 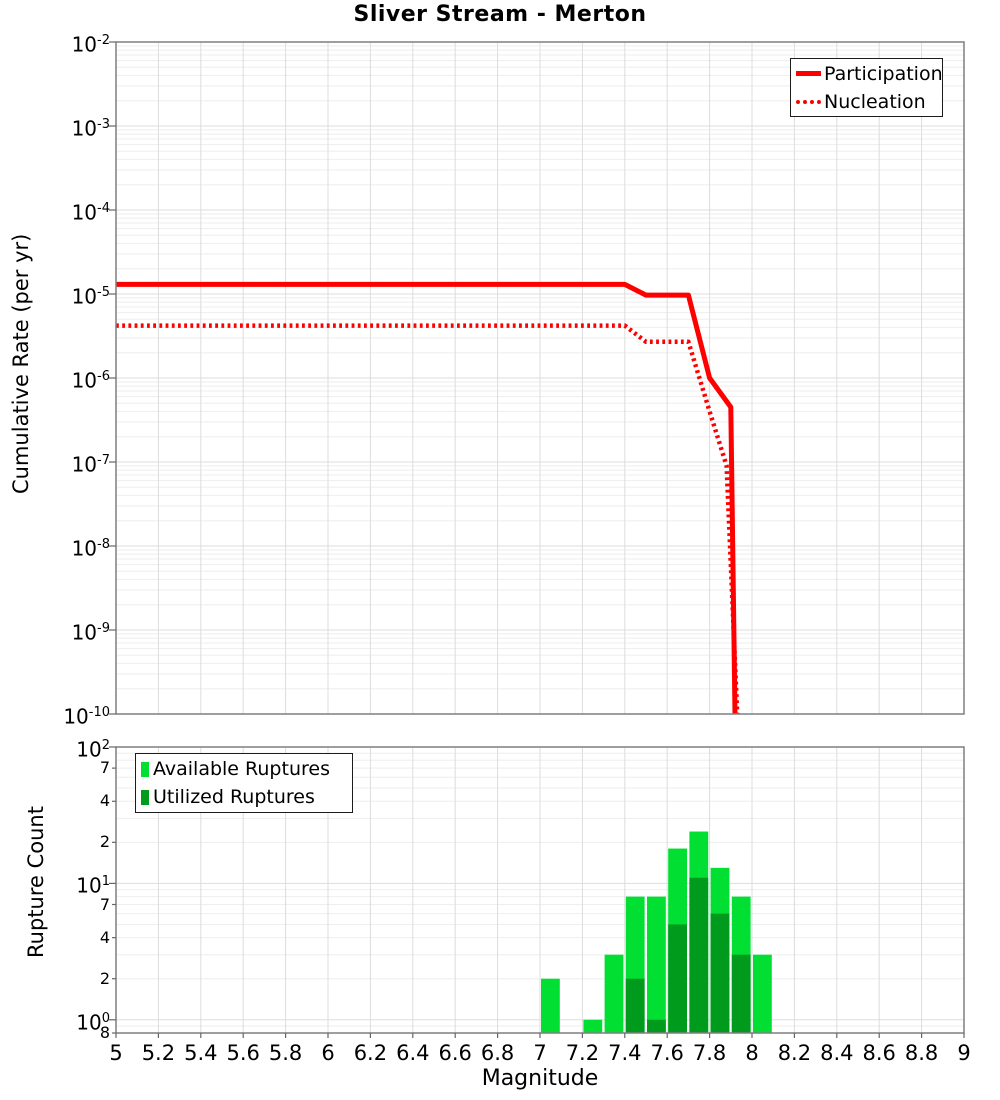 I want to click on legend-item-nucleation: Nucleation, so click(x=866, y=102).